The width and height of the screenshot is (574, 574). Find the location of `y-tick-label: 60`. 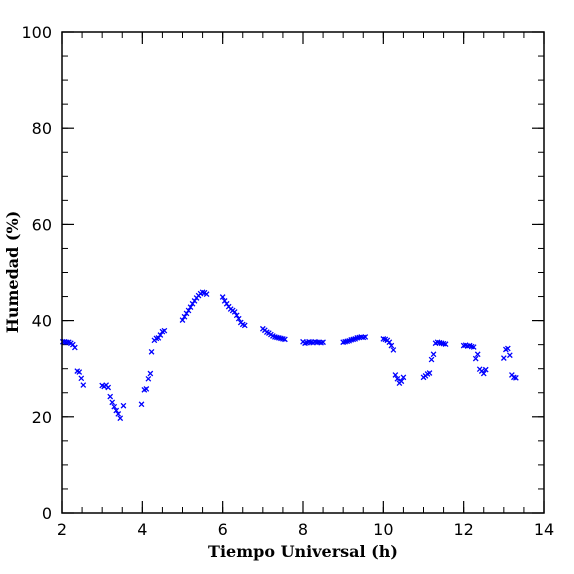

y-tick-label: 60 is located at coordinates (42, 224).